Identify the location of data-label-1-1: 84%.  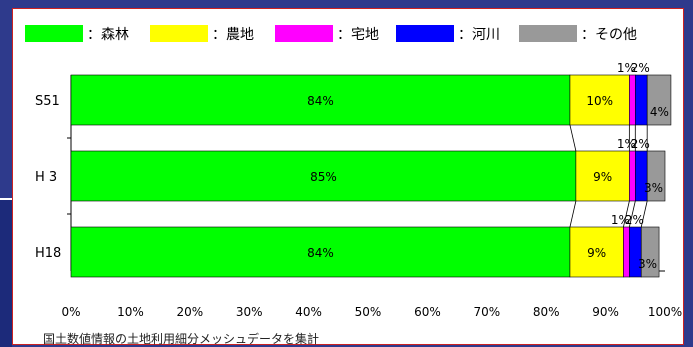
(320, 101).